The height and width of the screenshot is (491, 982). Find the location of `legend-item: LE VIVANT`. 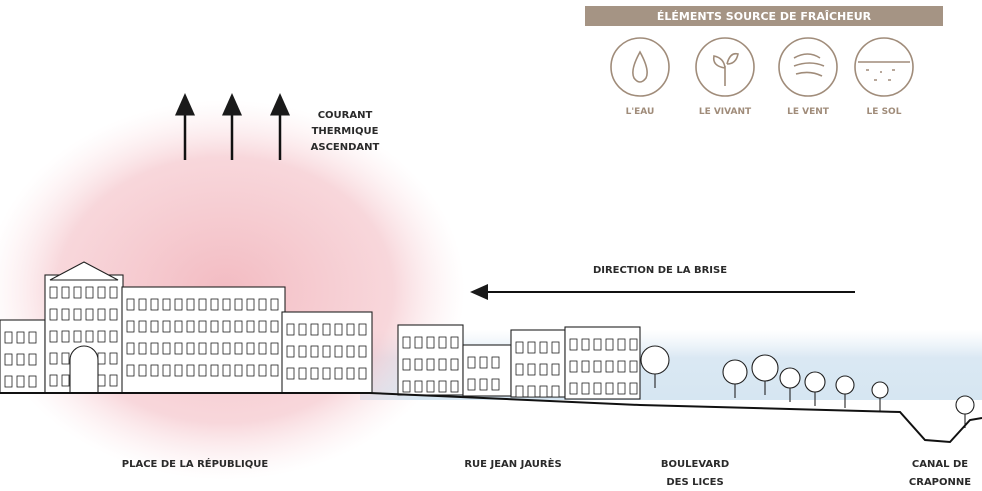

legend-item: LE VIVANT is located at coordinates (725, 112).